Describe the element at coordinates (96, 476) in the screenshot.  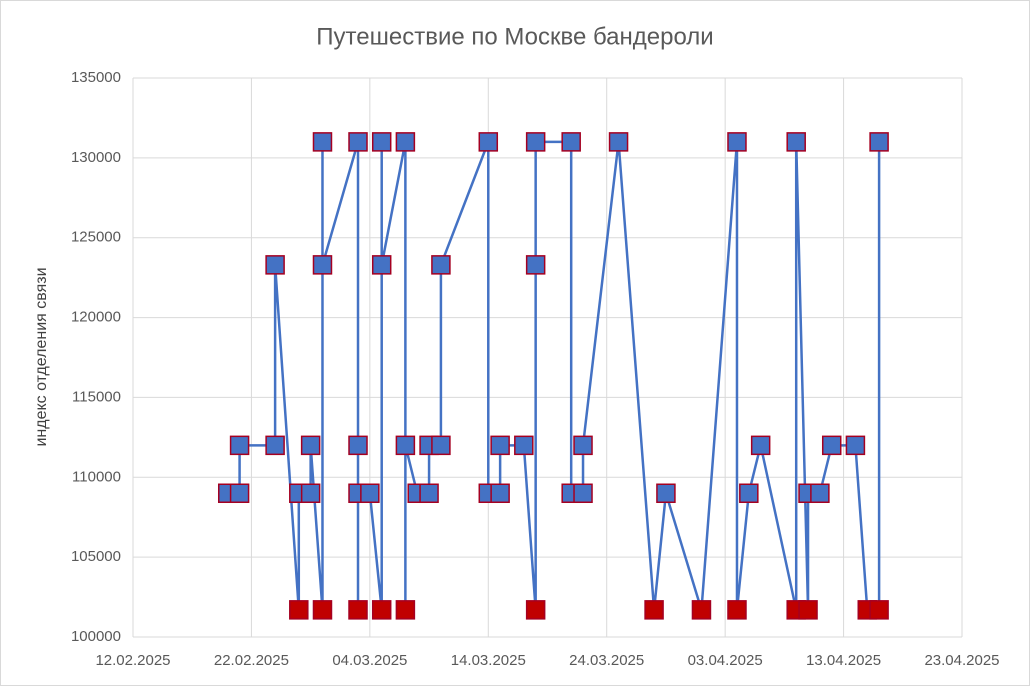
I see `y-tick-label: 110000` at that location.